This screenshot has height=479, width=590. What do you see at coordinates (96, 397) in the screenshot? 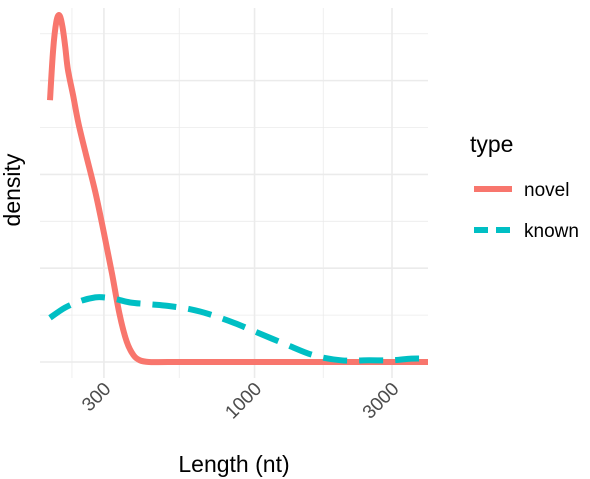
I see `x-tick-label: 300` at bounding box center [96, 397].